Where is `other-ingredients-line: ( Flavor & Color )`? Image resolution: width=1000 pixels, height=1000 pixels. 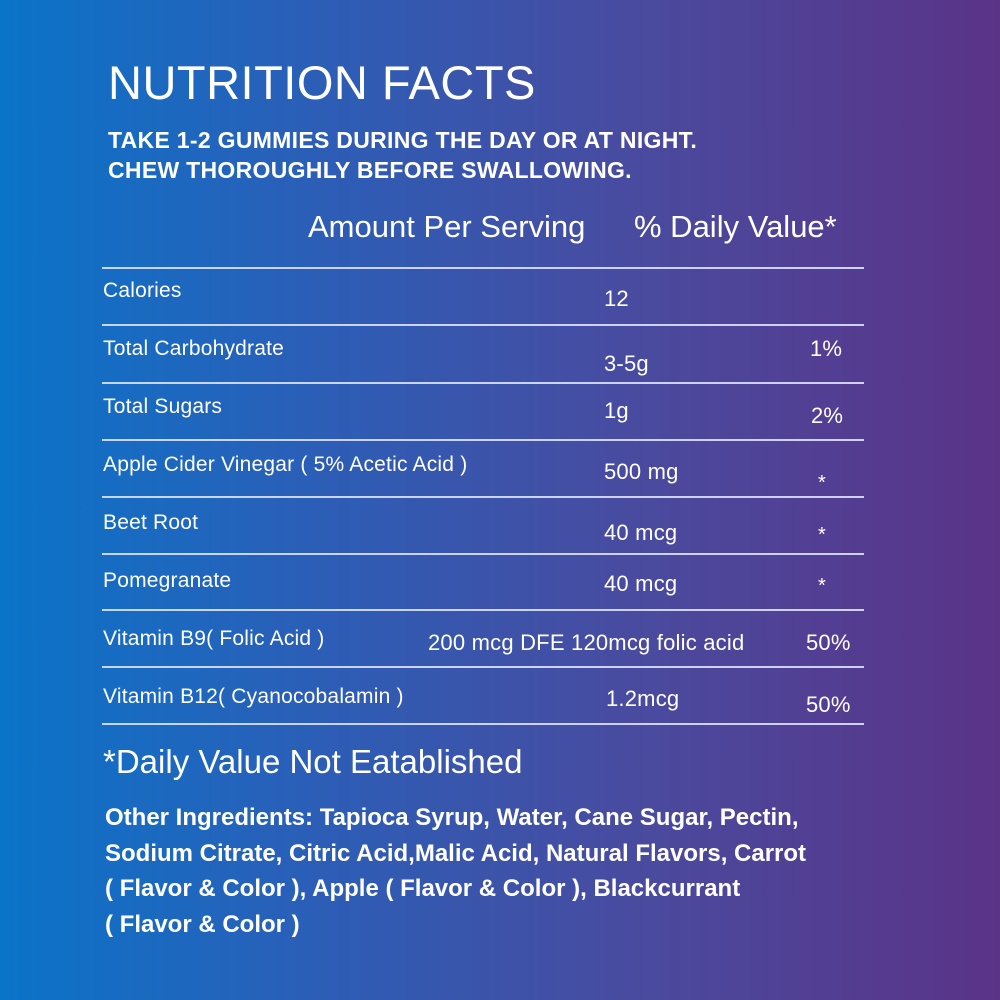
other-ingredients-line: ( Flavor & Color ) is located at coordinates (202, 924).